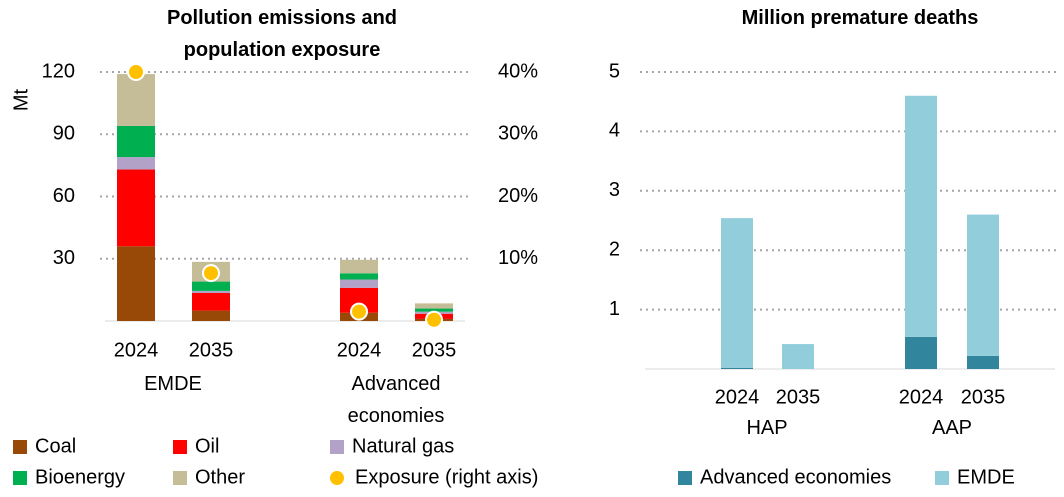 The height and width of the screenshot is (497, 1064). What do you see at coordinates (614, 249) in the screenshot?
I see `y-tick-label: 2` at bounding box center [614, 249].